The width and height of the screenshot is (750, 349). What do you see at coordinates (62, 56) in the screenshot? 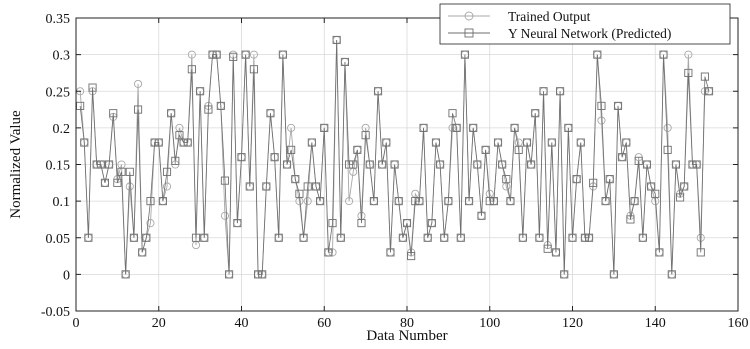
I see `y-tick-label: 0.3` at bounding box center [62, 56].